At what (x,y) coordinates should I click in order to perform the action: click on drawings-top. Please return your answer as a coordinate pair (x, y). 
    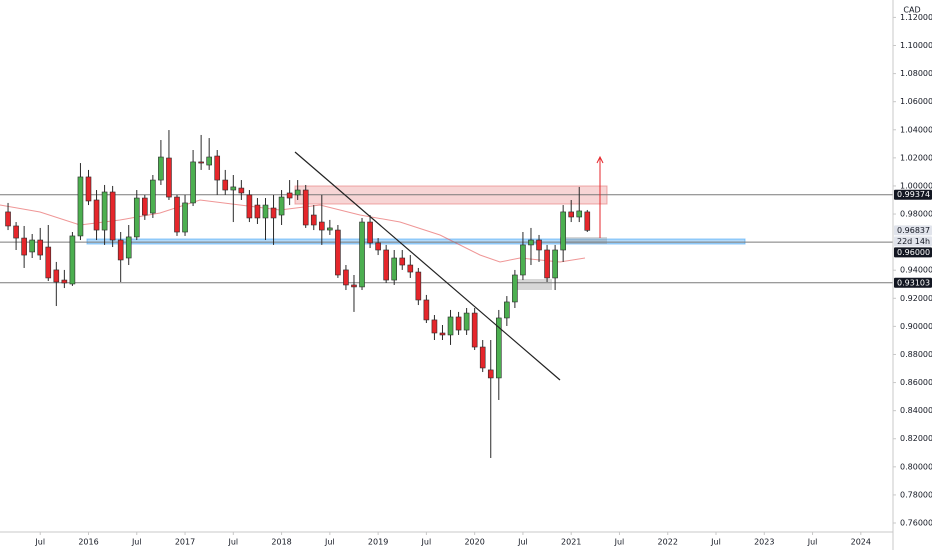
    Looking at the image, I should click on (449, 266).